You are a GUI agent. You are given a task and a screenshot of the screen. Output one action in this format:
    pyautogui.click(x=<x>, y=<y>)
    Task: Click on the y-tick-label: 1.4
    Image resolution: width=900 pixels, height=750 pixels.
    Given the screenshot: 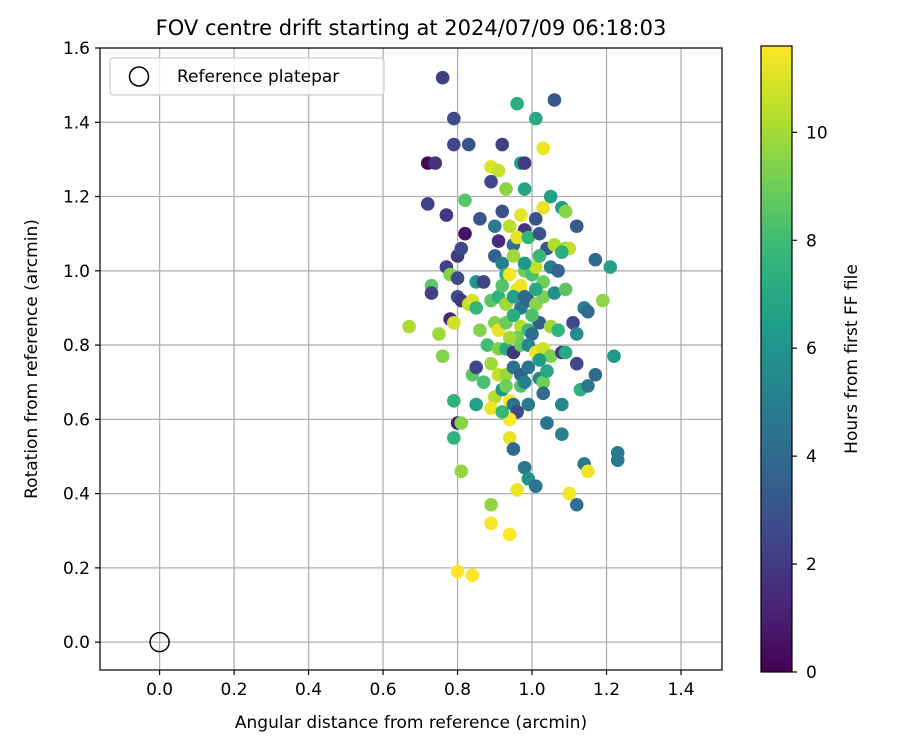 What is the action you would take?
    pyautogui.click(x=76, y=123)
    